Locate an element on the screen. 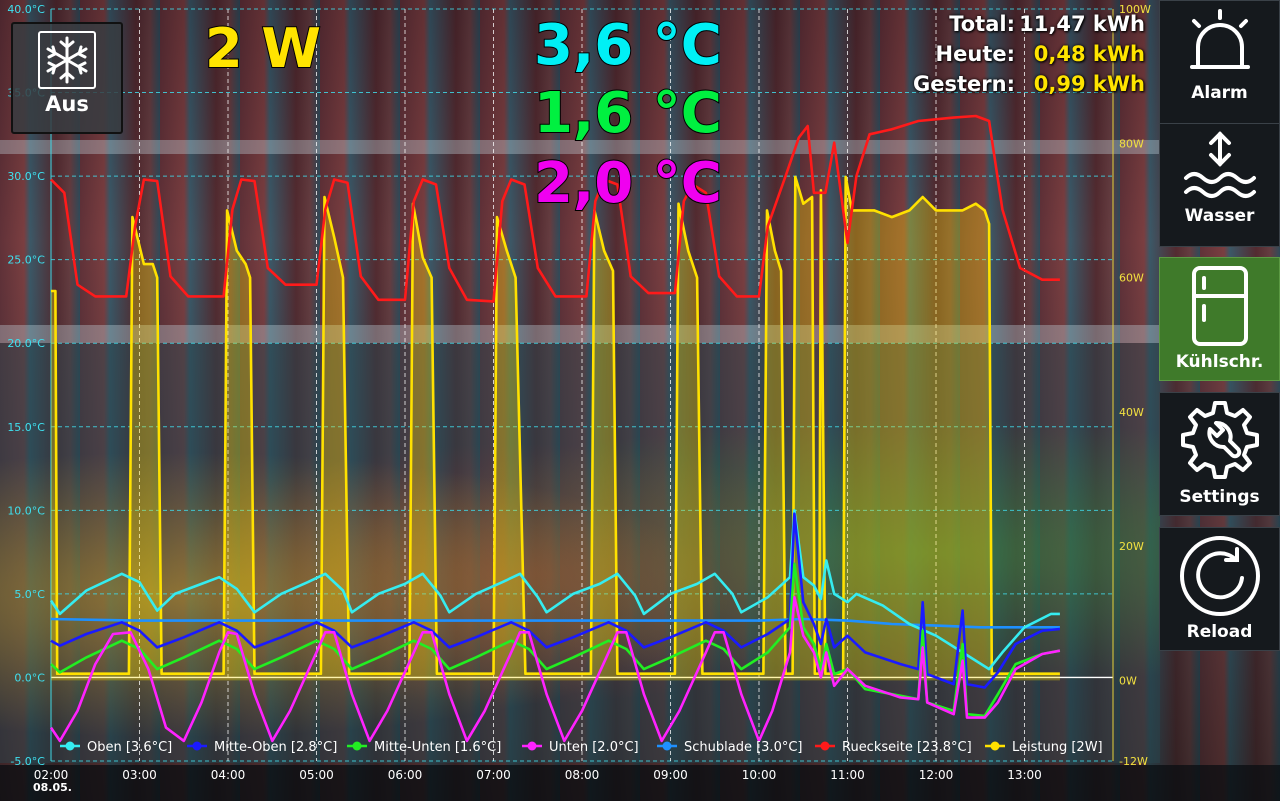 The image size is (1280, 801). y-left-tick-label: 40.0°C is located at coordinates (26, 9).